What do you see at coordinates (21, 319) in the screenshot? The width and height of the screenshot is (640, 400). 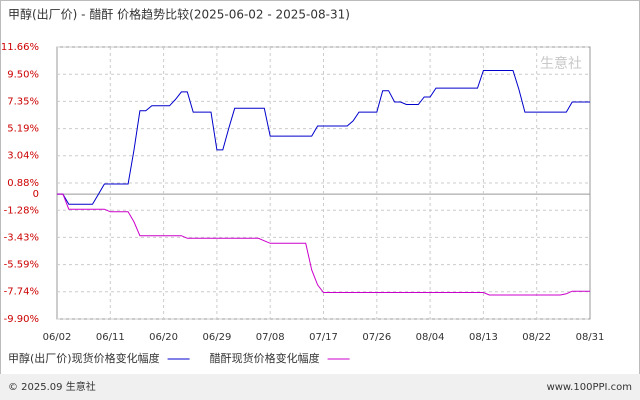 I see `y-tick-label: -9.90%` at bounding box center [21, 319].